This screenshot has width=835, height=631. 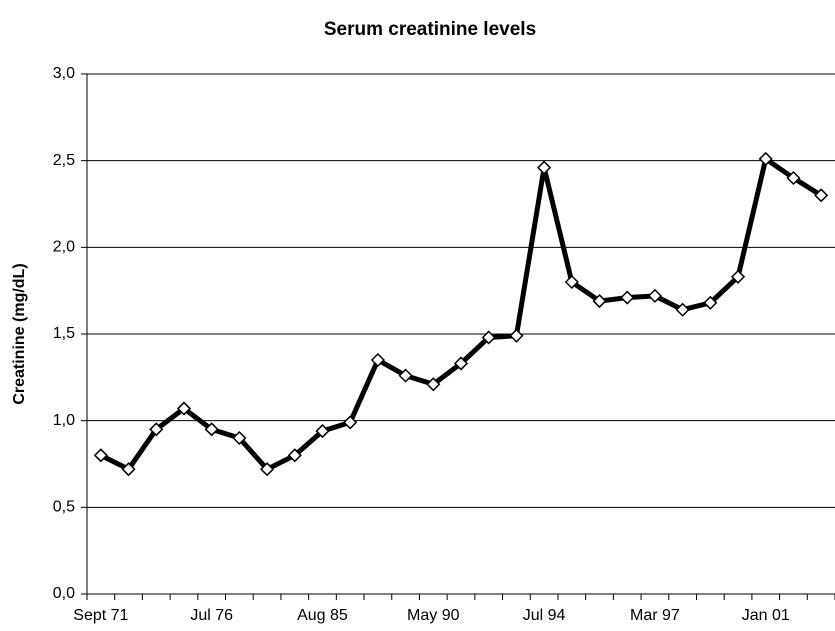 I want to click on y-tick-label: 2,0, so click(x=64, y=247).